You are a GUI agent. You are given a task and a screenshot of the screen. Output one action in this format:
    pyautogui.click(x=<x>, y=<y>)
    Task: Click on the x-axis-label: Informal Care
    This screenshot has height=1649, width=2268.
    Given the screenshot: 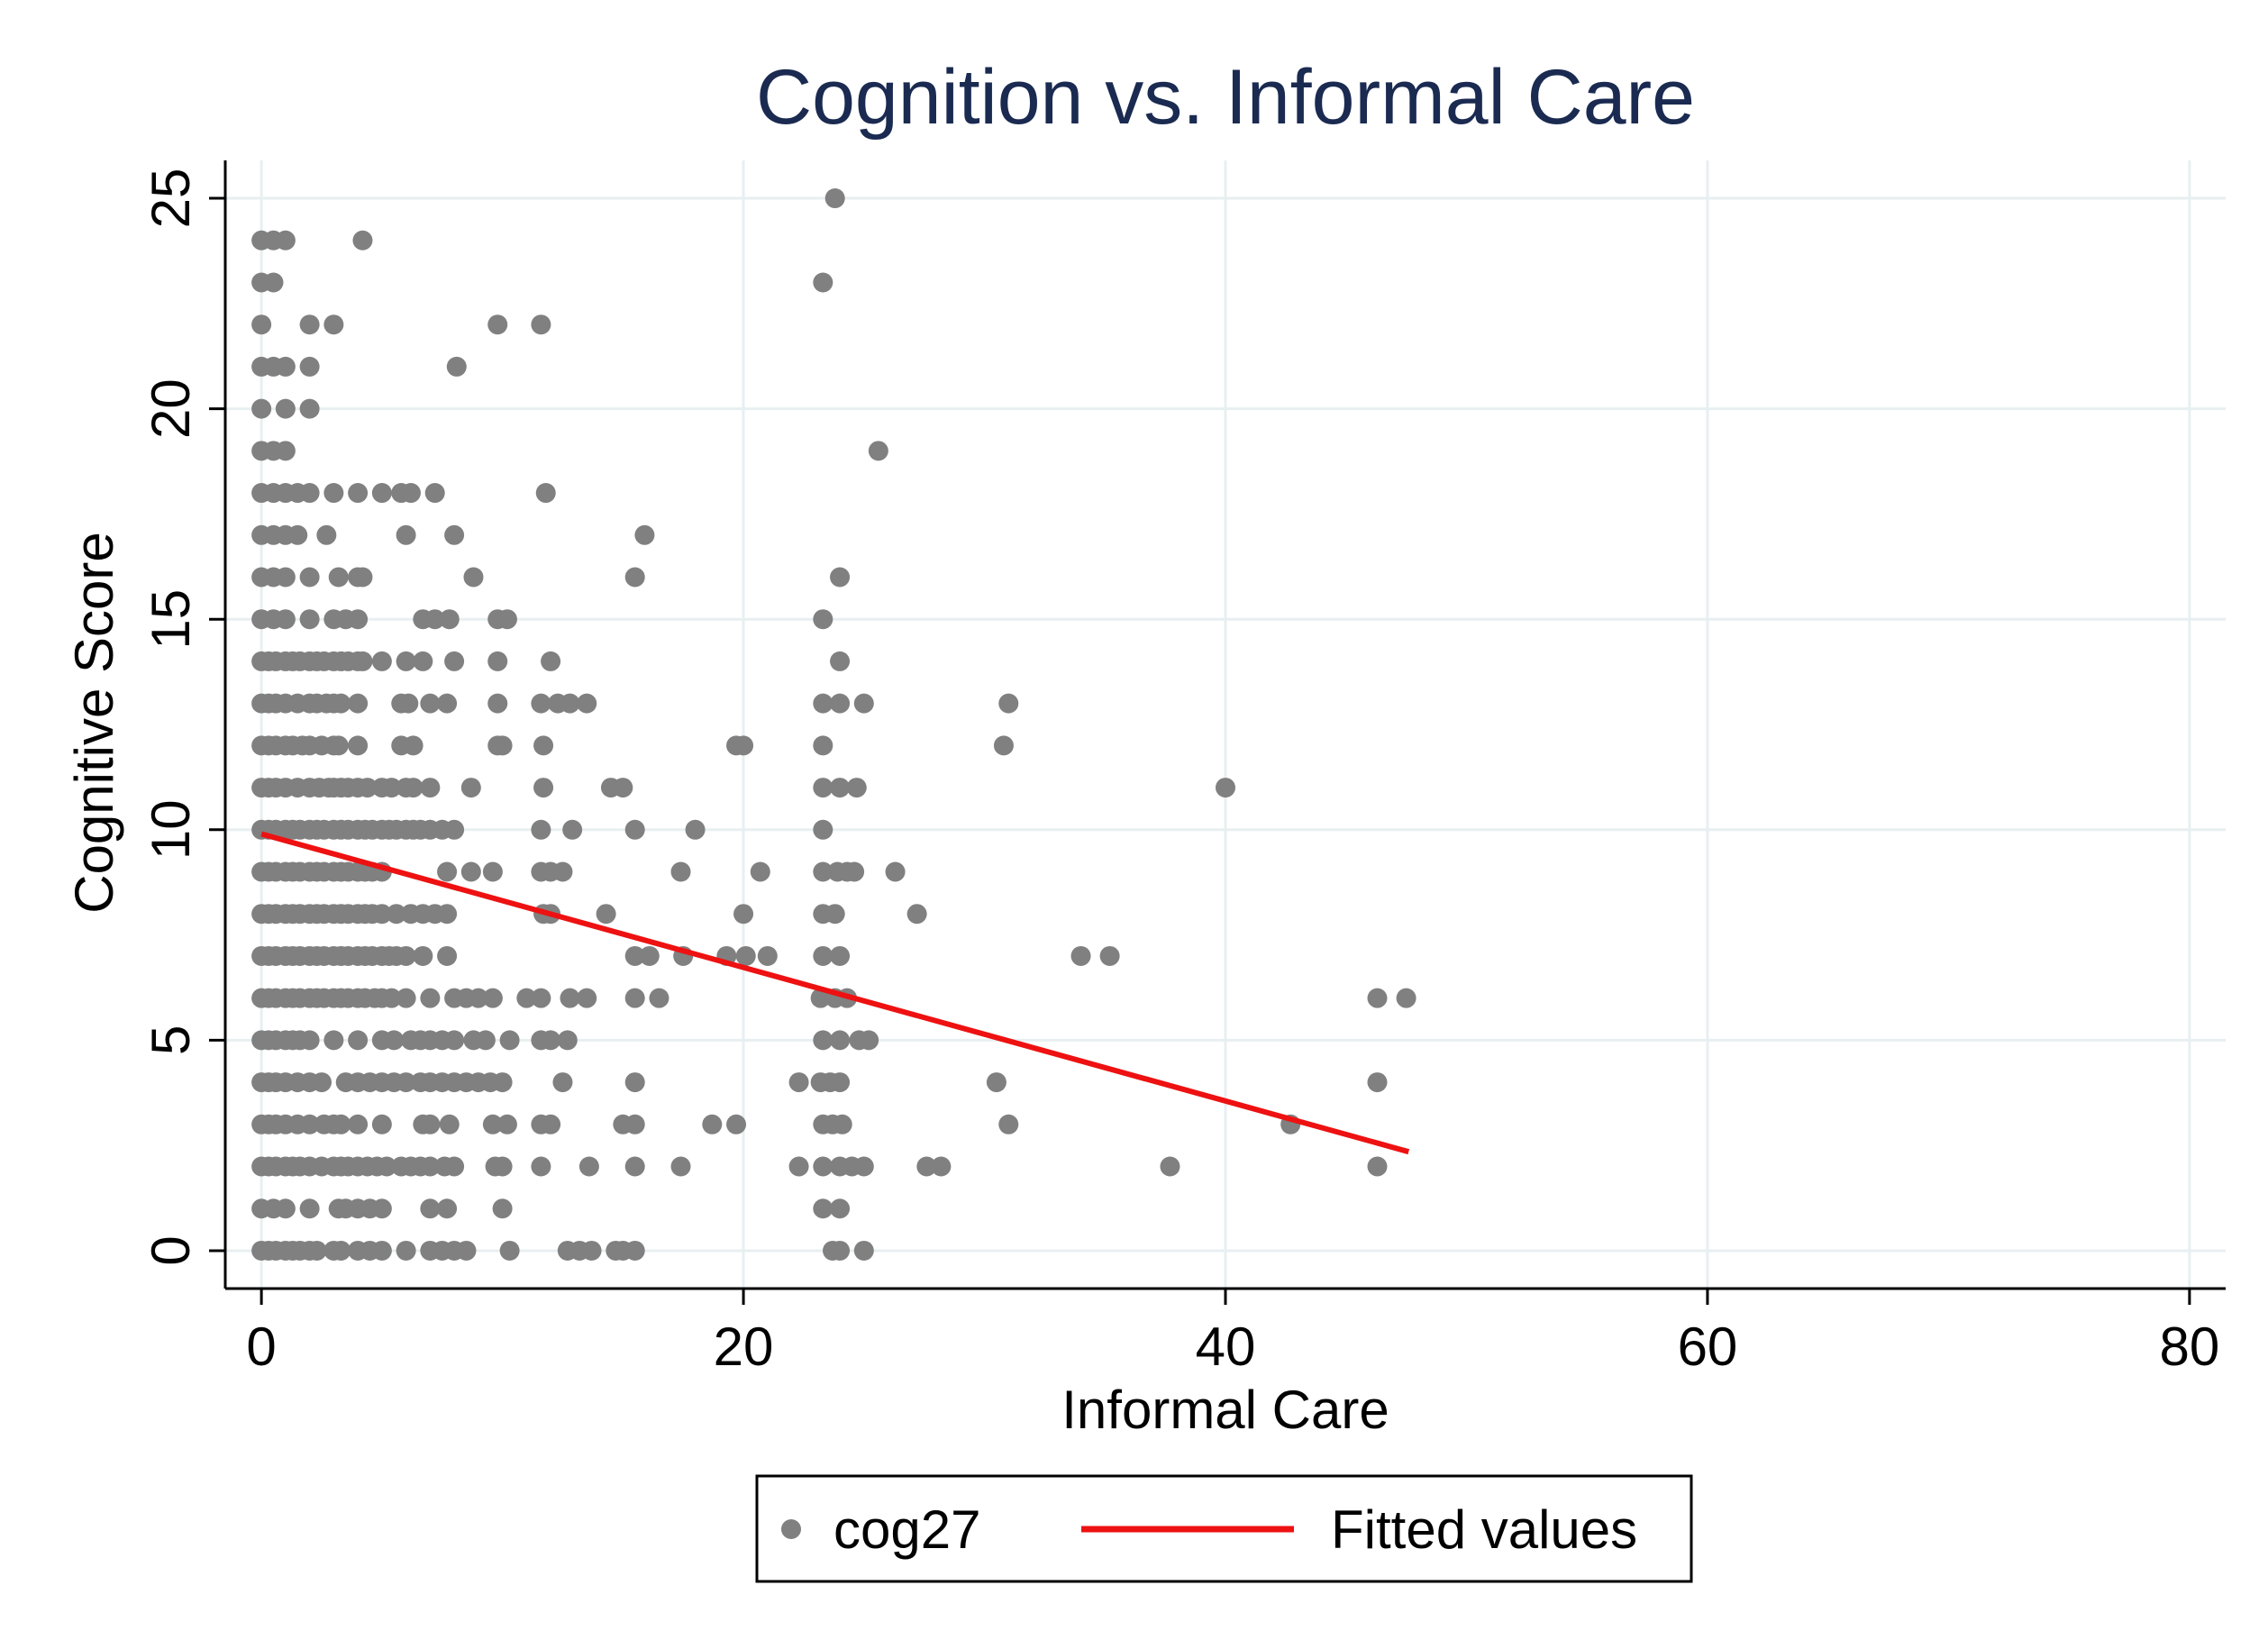 What is the action you would take?
    pyautogui.click(x=1225, y=1410)
    